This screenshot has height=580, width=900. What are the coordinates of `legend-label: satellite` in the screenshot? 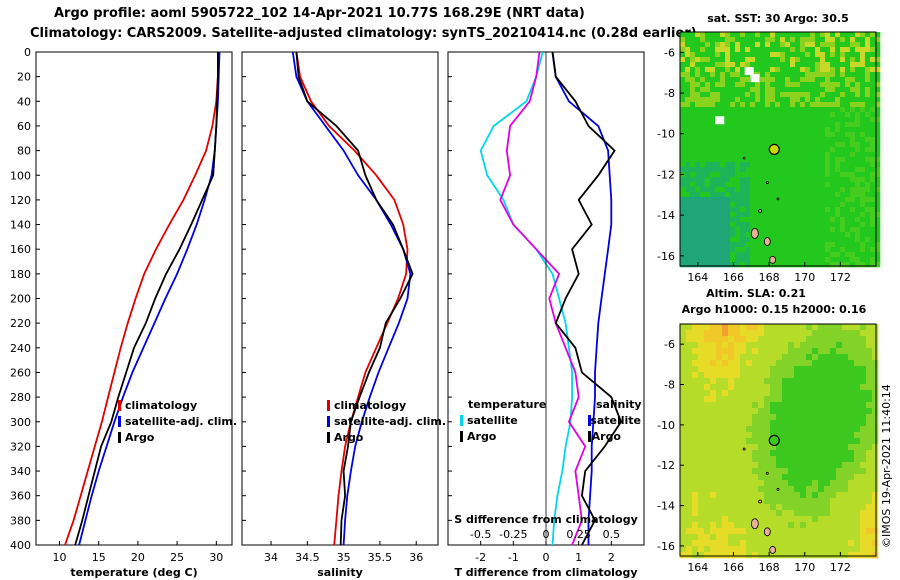 It's located at (492, 420).